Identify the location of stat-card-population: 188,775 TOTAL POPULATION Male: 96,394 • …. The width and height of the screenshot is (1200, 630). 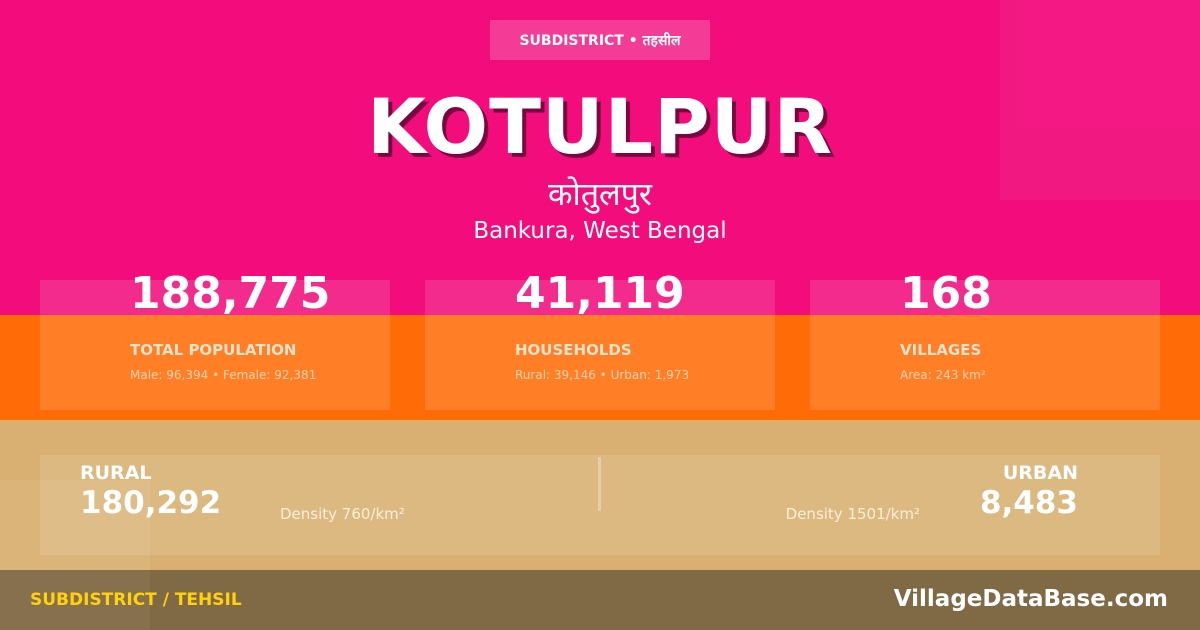
(215, 339).